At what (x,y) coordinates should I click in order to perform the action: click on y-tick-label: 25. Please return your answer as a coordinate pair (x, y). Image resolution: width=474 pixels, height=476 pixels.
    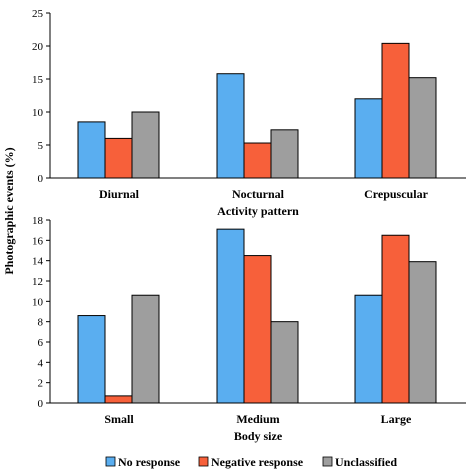
    Looking at the image, I should click on (38, 14).